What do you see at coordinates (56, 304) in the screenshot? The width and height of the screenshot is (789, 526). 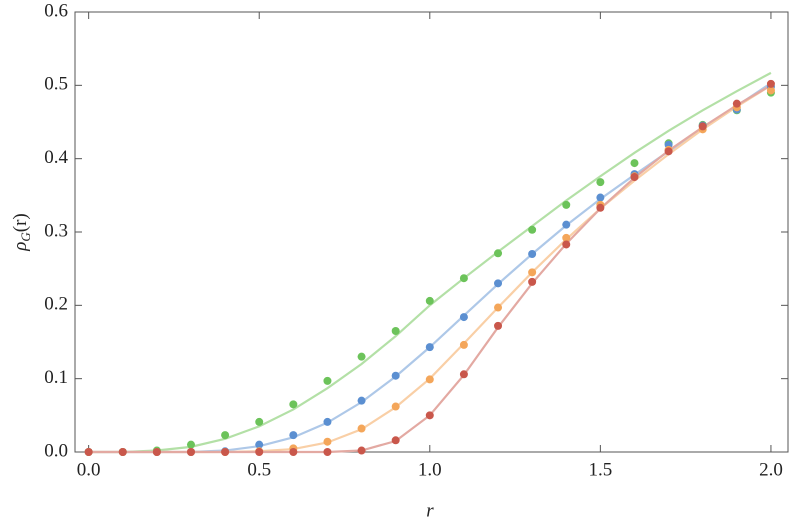 I see `y-tick-label: 0.2` at bounding box center [56, 304].